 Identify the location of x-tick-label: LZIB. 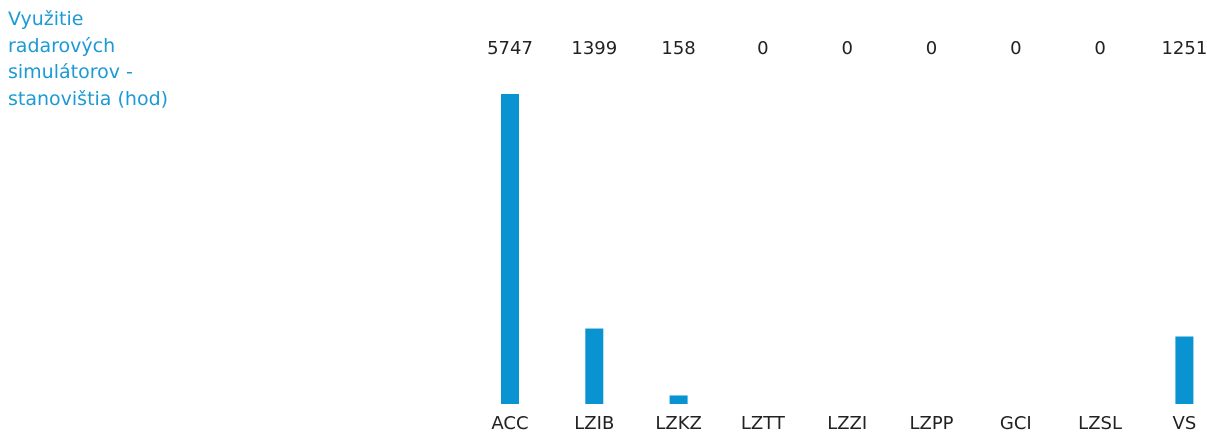
(594, 423).